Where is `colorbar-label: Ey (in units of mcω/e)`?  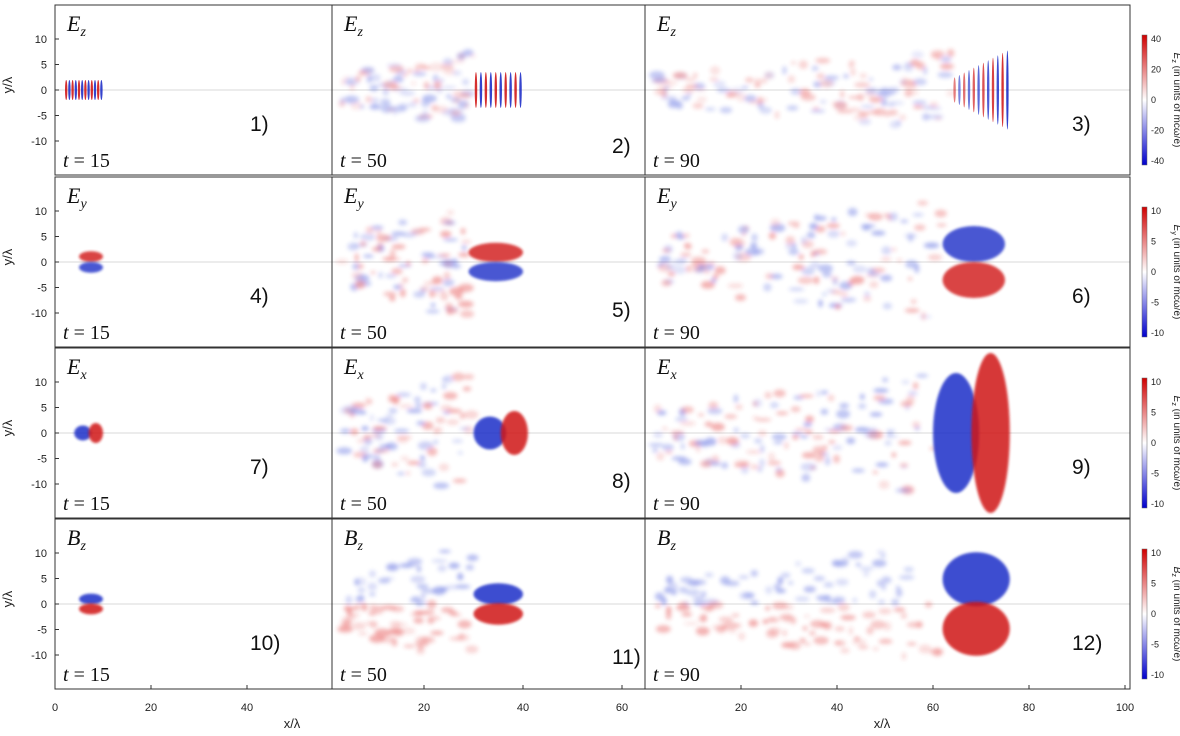
colorbar-label: Ey (in units of mcω/e) is located at coordinates (1175, 272).